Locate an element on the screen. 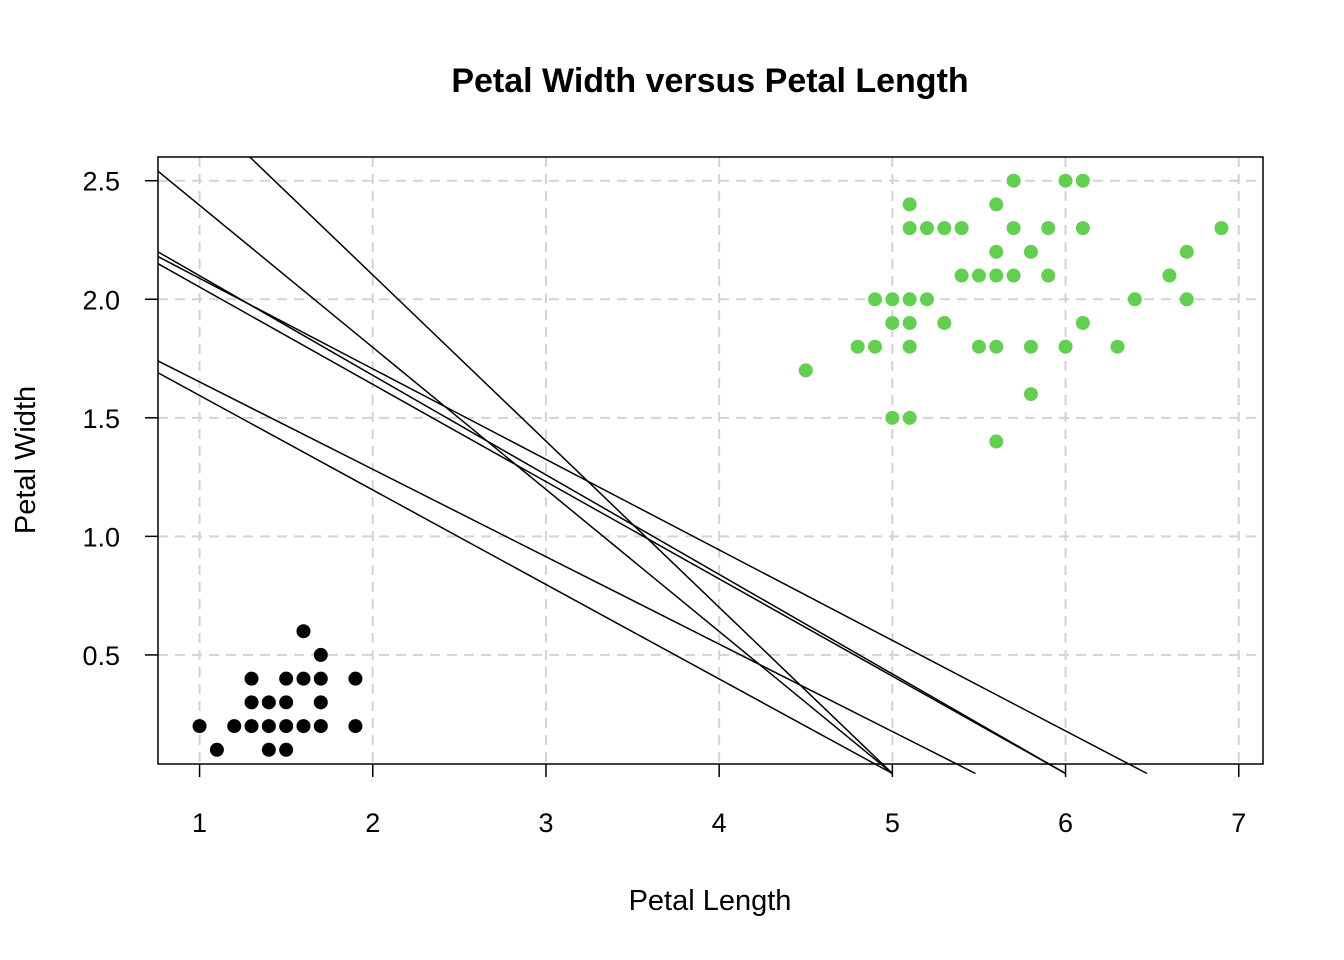 The height and width of the screenshot is (960, 1344). y-axis: 0.5 1.0 1.5 2.0 2.5 is located at coordinates (120, 419).